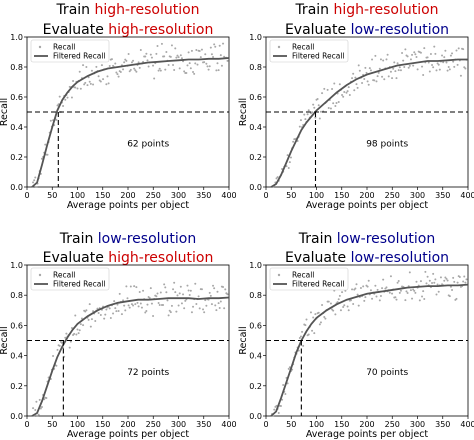 The width and height of the screenshot is (474, 440). What do you see at coordinates (309, 279) in the screenshot?
I see `legend-box` at bounding box center [309, 279].